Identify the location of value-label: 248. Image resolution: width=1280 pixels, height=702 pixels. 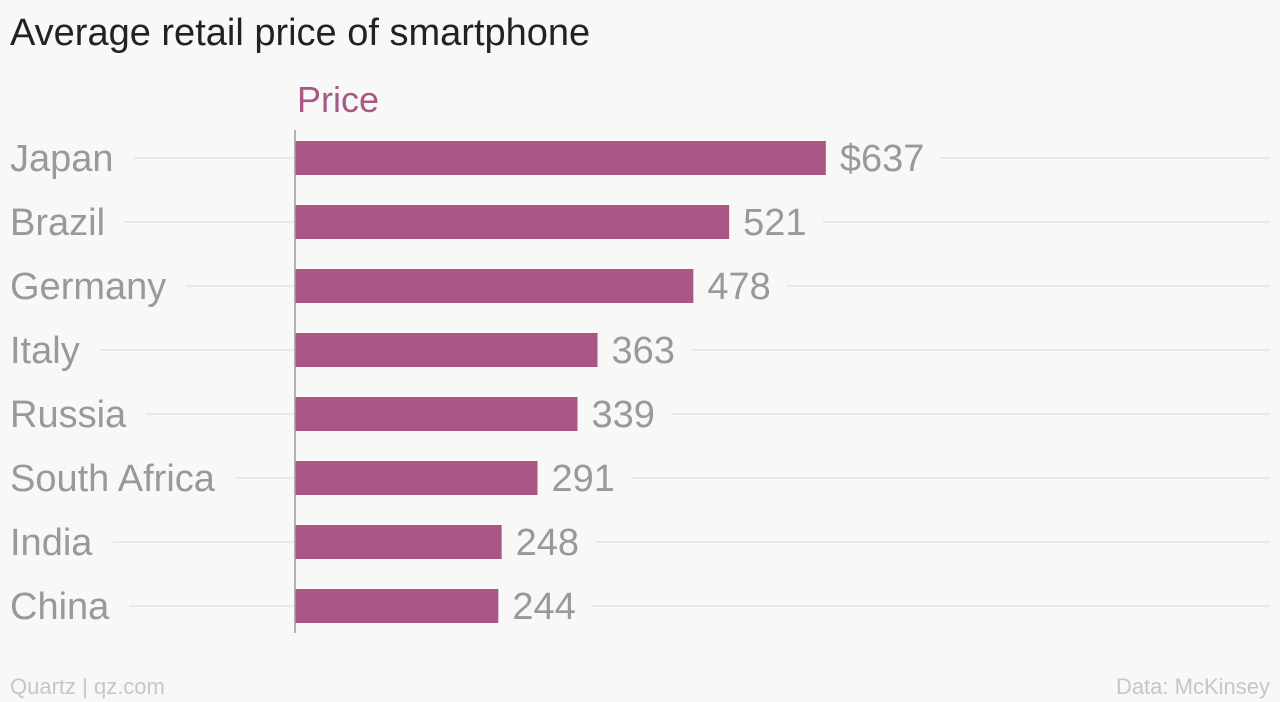
(547, 543).